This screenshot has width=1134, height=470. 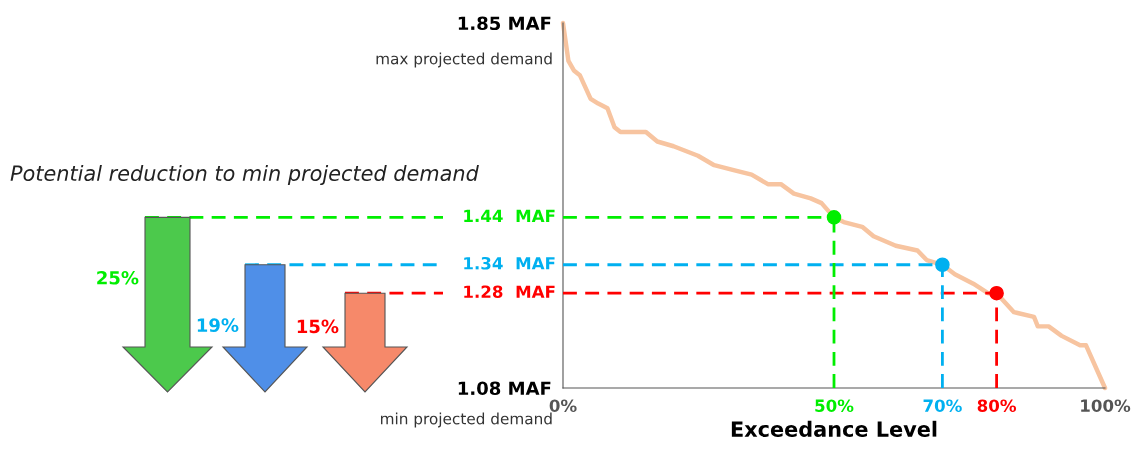 I want to click on text: Potential reduction to min projected demand, so click(x=244, y=175).